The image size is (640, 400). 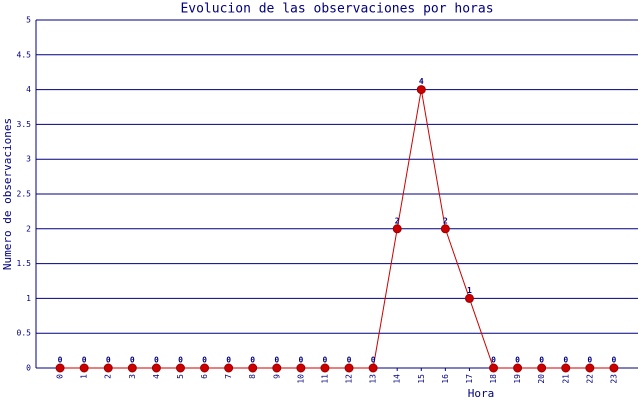 What do you see at coordinates (28, 20) in the screenshot?
I see `y-tick-label: 5` at bounding box center [28, 20].